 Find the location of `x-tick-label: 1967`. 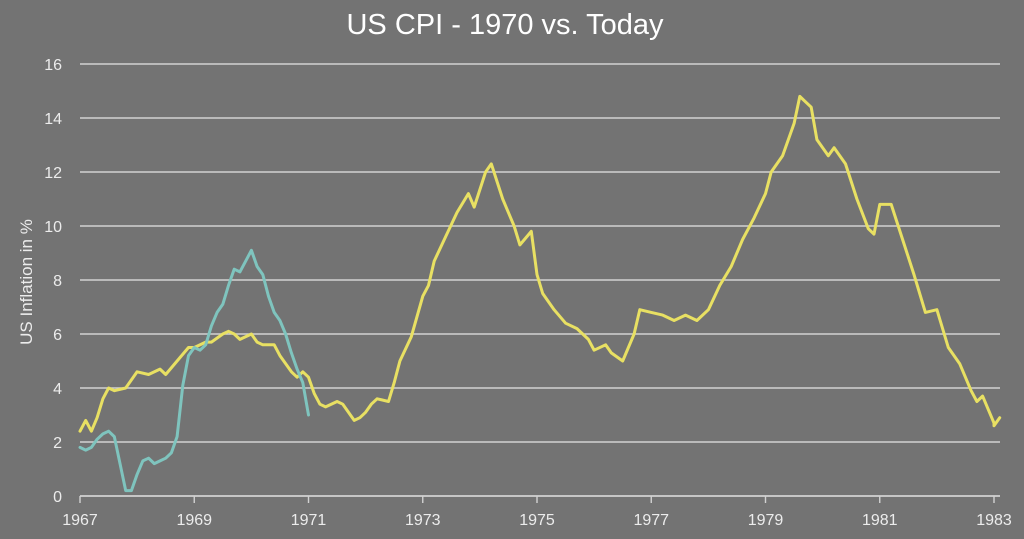

x-tick-label: 1967 is located at coordinates (80, 520).